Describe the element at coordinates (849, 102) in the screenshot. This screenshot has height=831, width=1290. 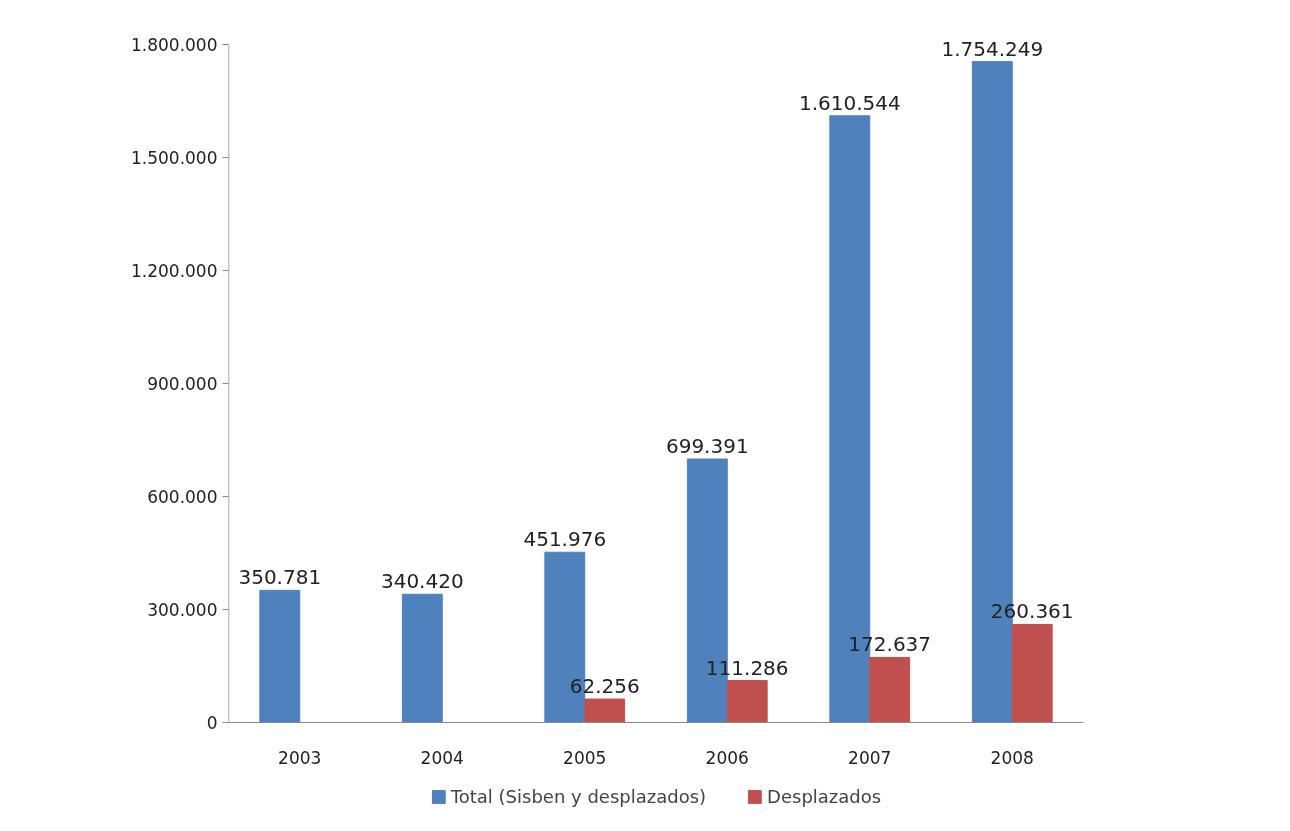
I see `data-label: 1.610.544` at that location.